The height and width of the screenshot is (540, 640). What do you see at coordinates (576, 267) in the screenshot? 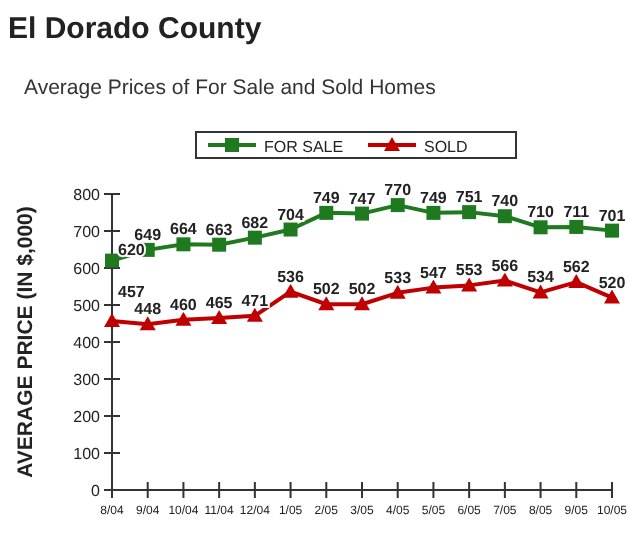
I see `data-label: 562` at bounding box center [576, 267].